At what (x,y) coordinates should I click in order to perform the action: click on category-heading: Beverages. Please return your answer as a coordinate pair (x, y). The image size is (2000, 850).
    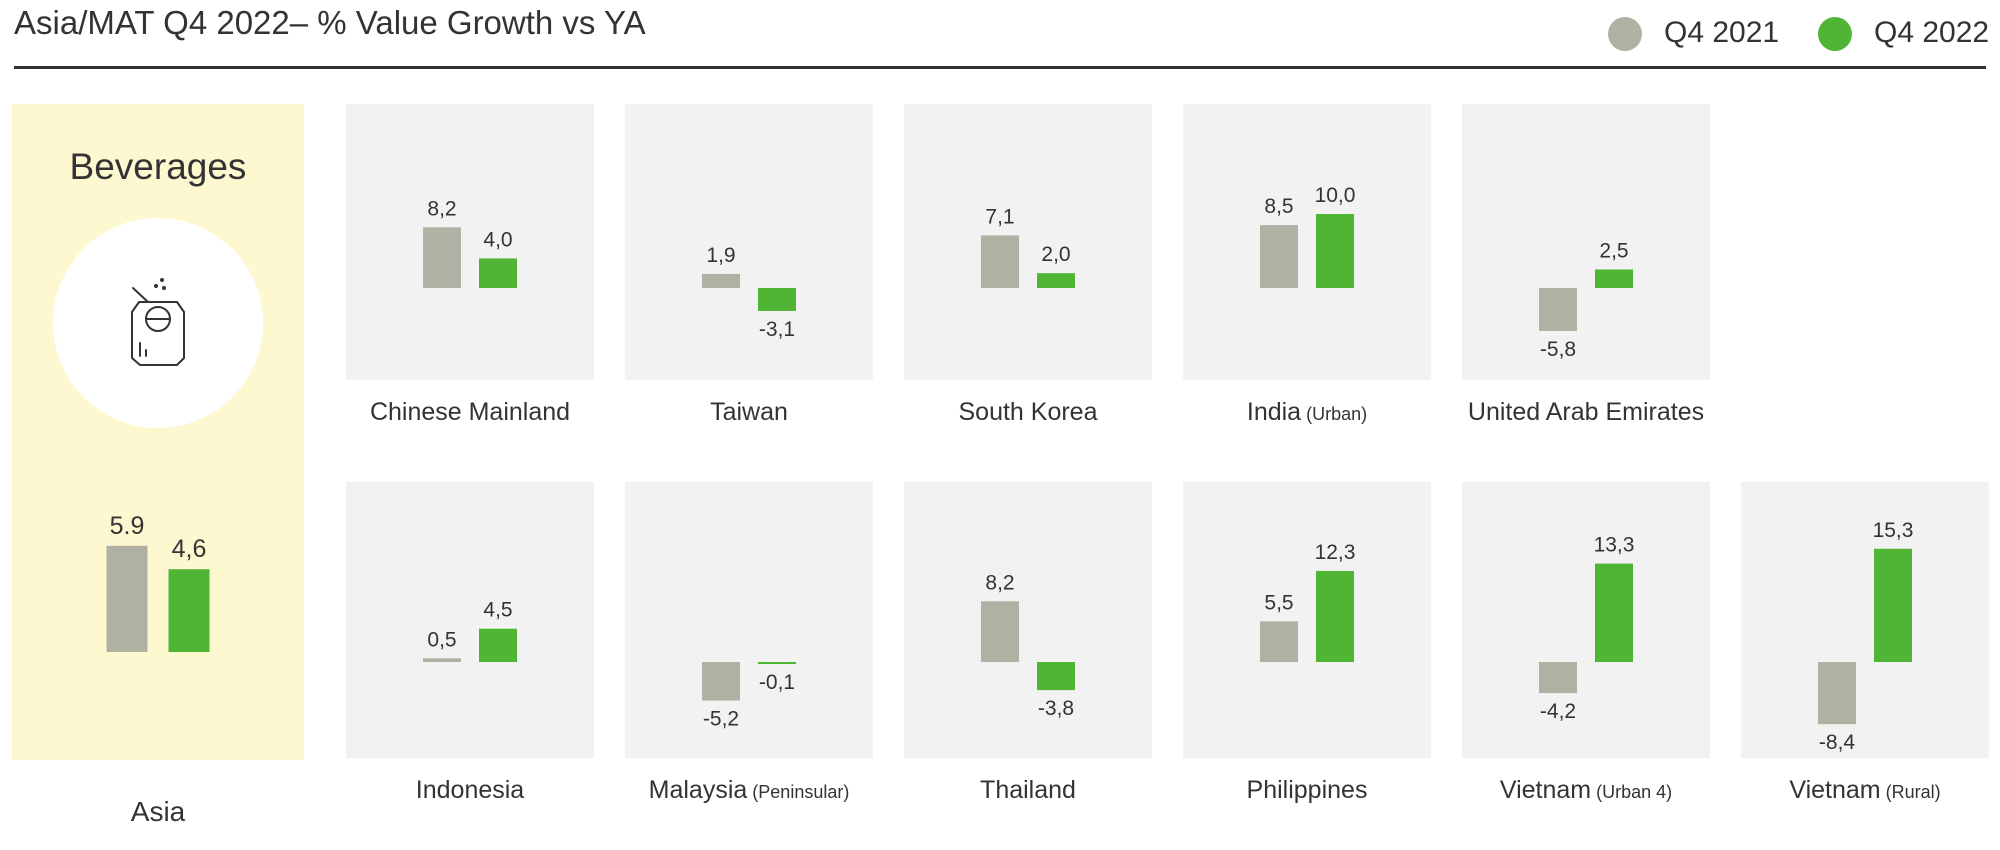
    Looking at the image, I should click on (158, 166).